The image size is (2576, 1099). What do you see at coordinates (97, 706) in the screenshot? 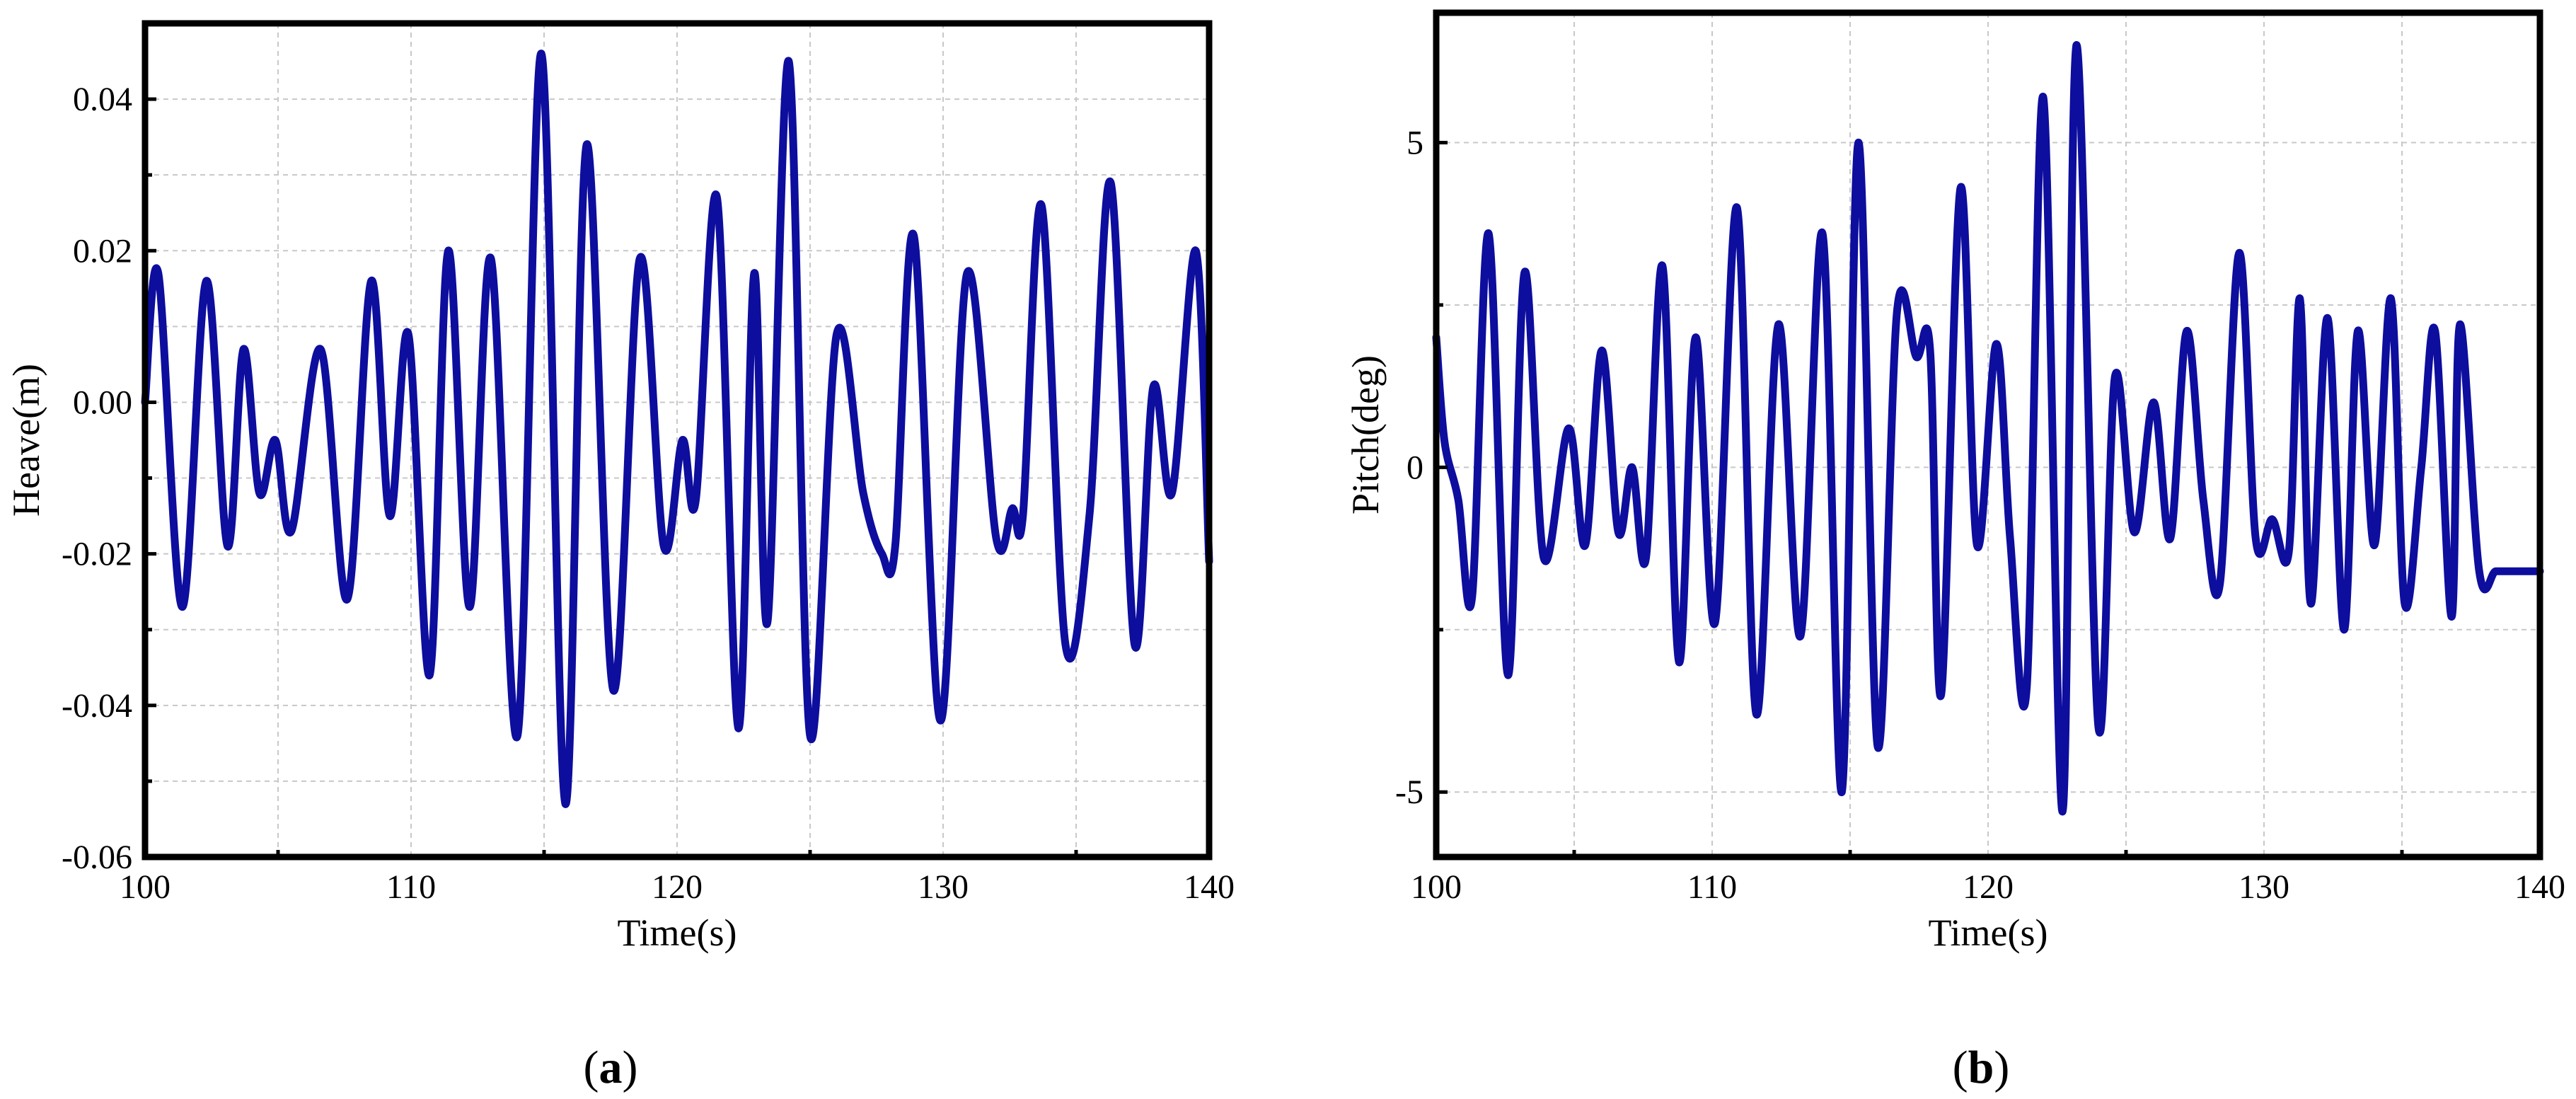
I see `chart-a-y-tick-label: -0.04` at bounding box center [97, 706].